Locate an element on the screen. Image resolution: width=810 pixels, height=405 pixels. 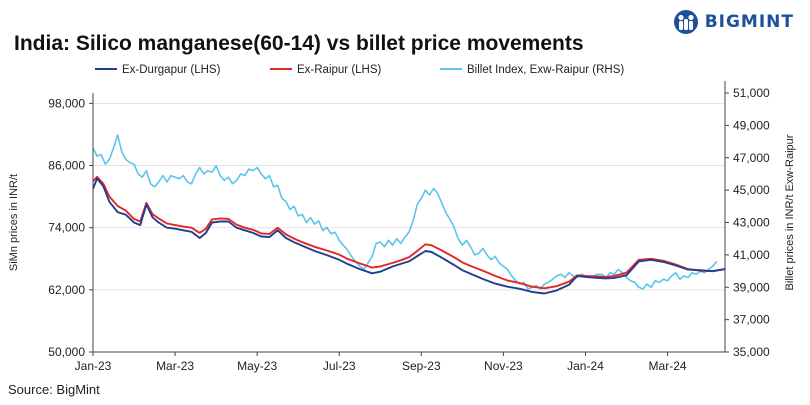
source-note: Source: BigMint is located at coordinates (54, 389).